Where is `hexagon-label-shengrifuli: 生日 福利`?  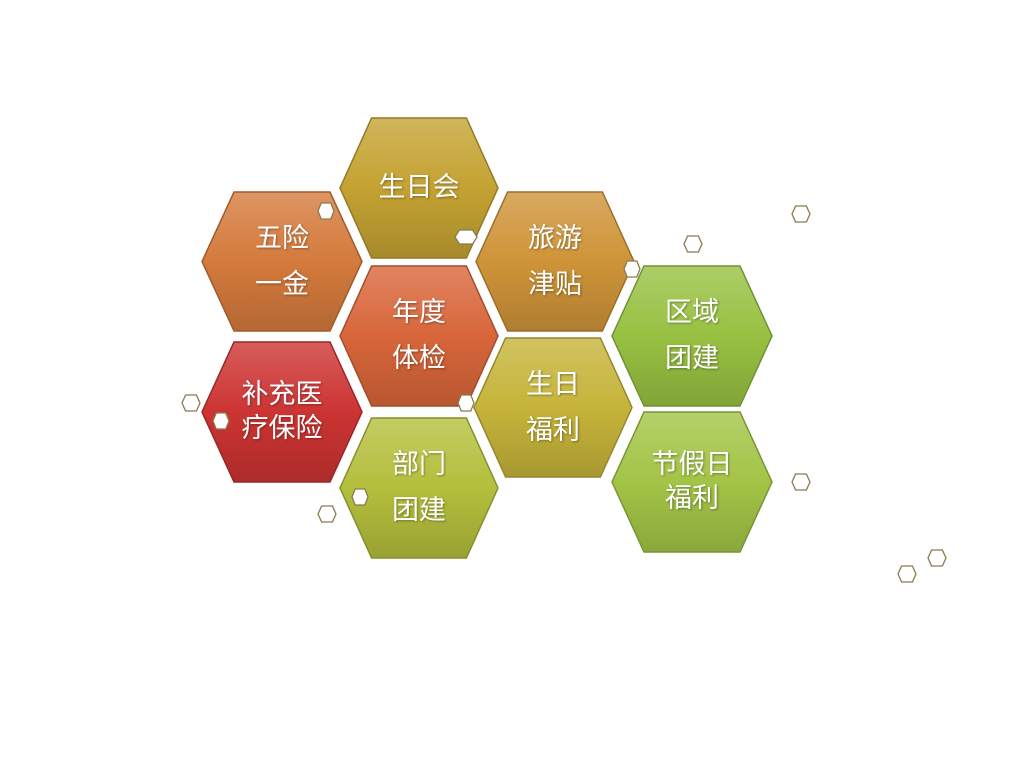 hexagon-label-shengrifuli: 生日 福利 is located at coordinates (553, 407).